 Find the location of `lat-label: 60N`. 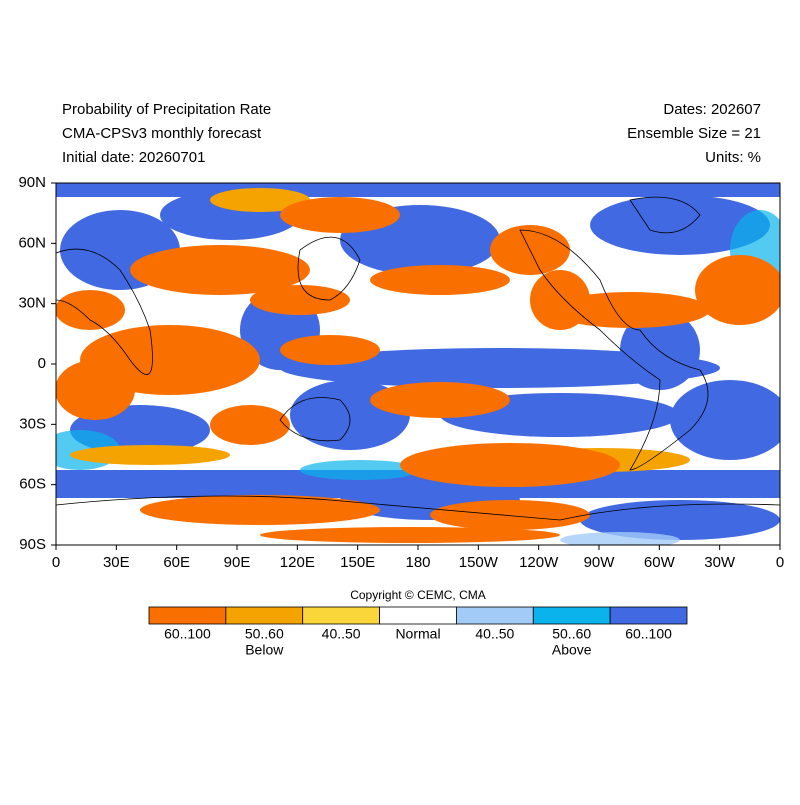

lat-label: 60N is located at coordinates (32, 242).